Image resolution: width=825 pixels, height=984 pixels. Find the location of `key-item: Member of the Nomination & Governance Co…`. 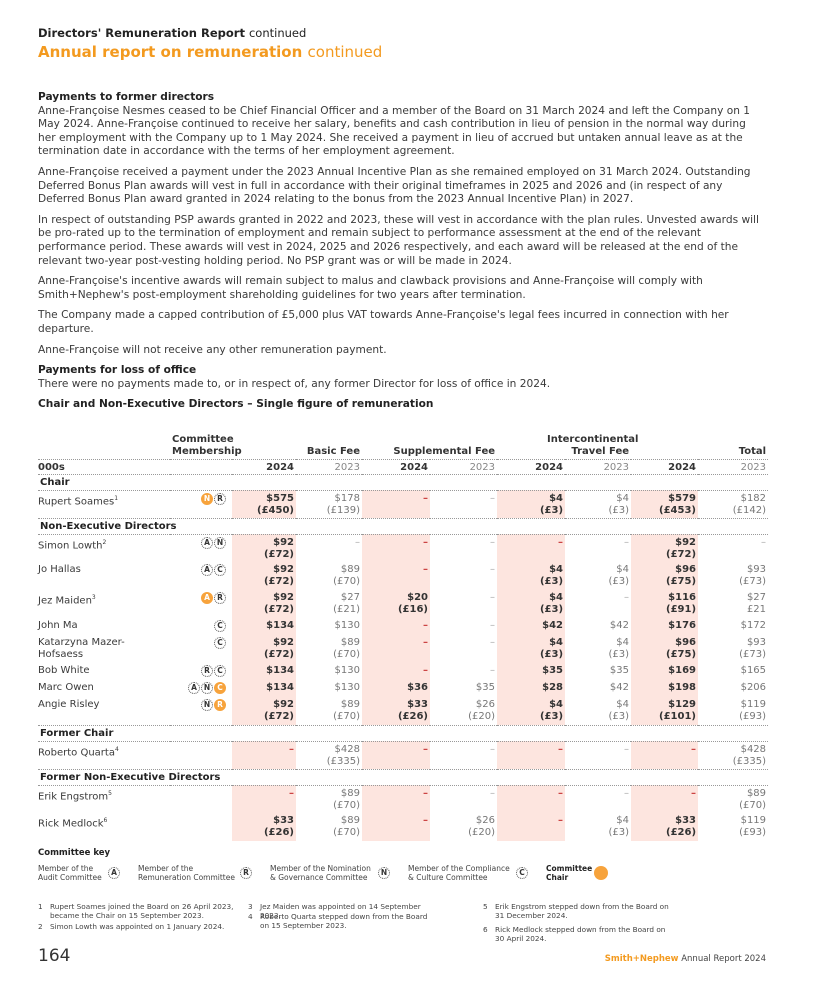

key-item: Member of the Nomination & Governance Co… is located at coordinates (330, 873).